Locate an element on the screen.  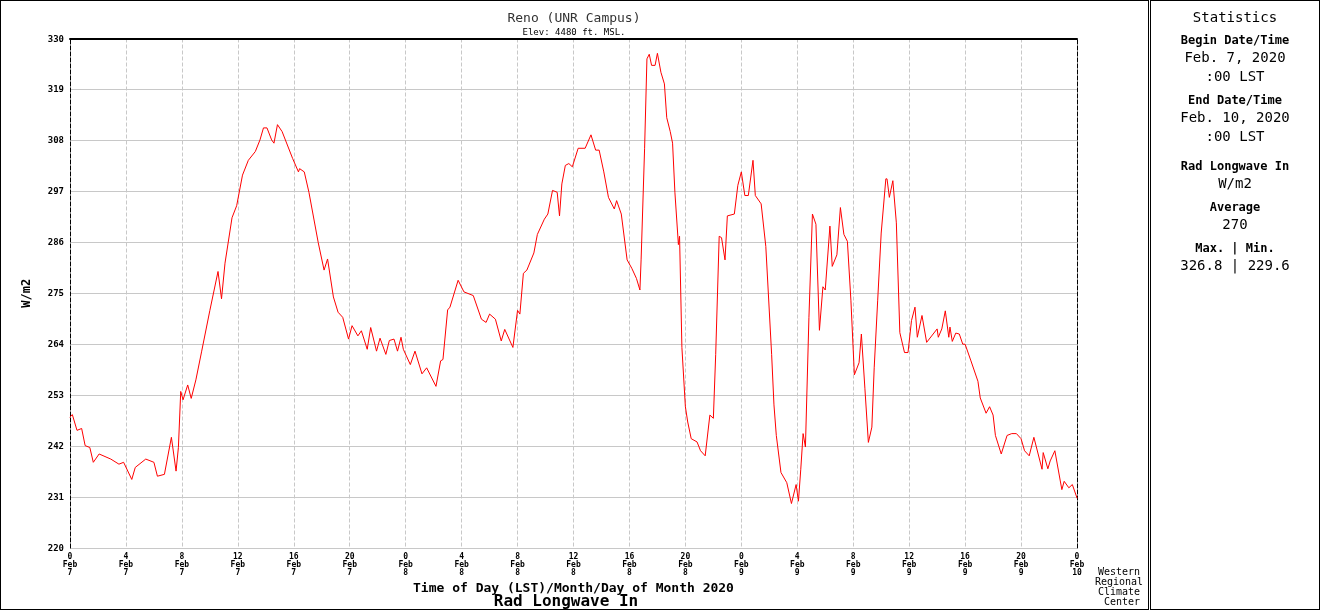
y-tick-label: 286 is located at coordinates (55, 242).